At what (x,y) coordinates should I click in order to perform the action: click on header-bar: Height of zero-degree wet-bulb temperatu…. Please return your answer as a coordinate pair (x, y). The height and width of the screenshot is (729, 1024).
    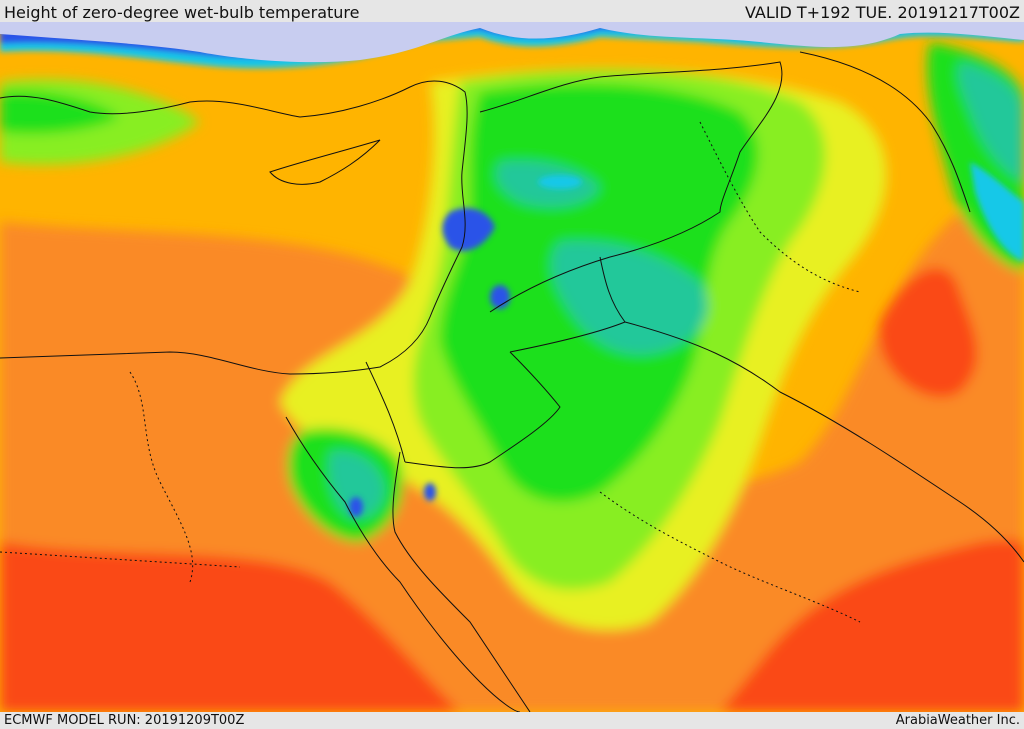
    Looking at the image, I should click on (512, 11).